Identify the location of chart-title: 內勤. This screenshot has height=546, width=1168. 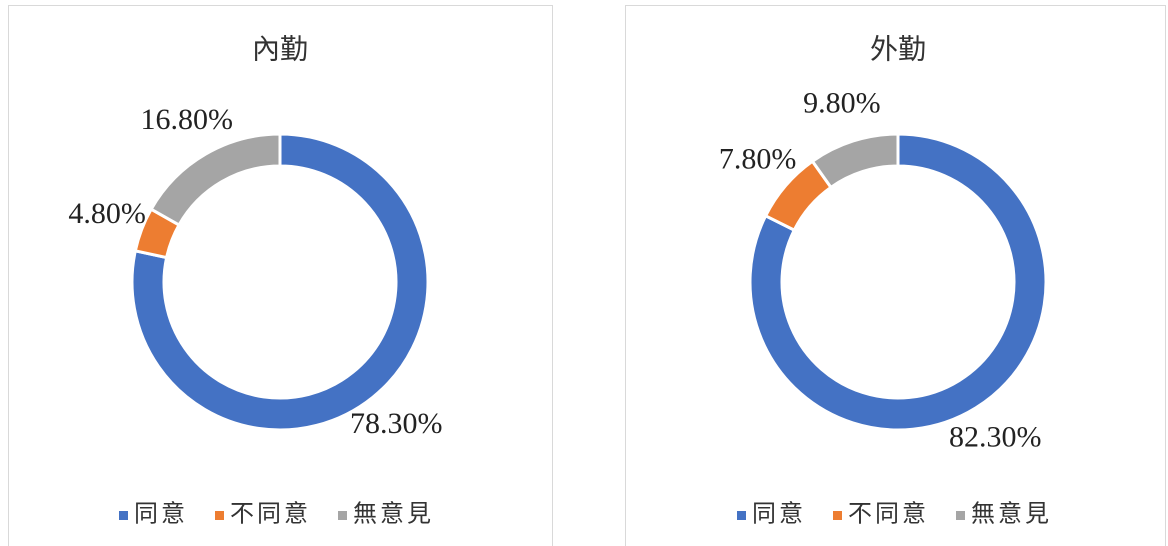
(280, 49).